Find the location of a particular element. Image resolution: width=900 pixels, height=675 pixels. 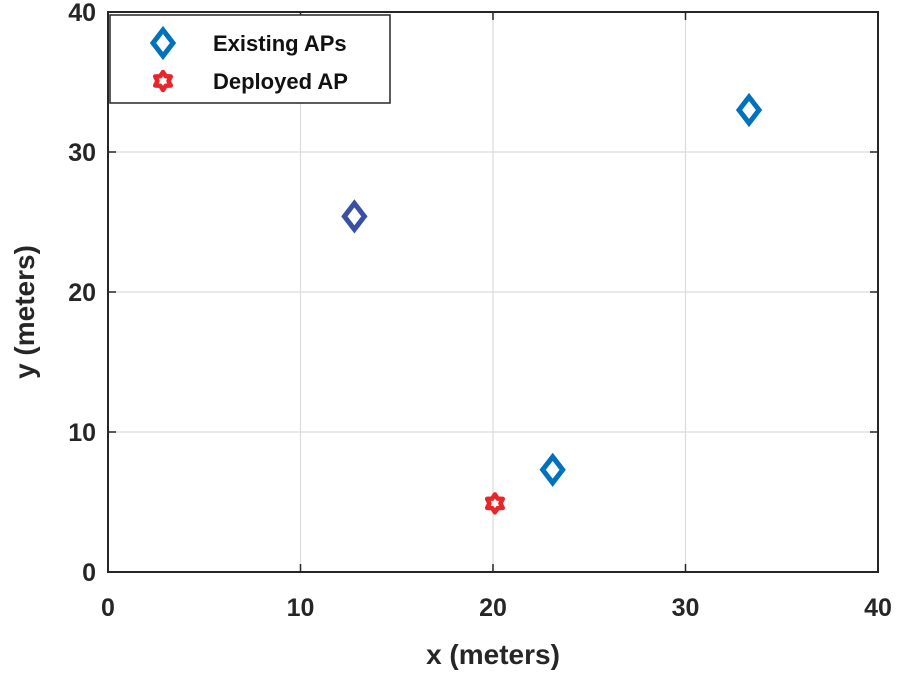

x-tick-label: 20 is located at coordinates (493, 608).